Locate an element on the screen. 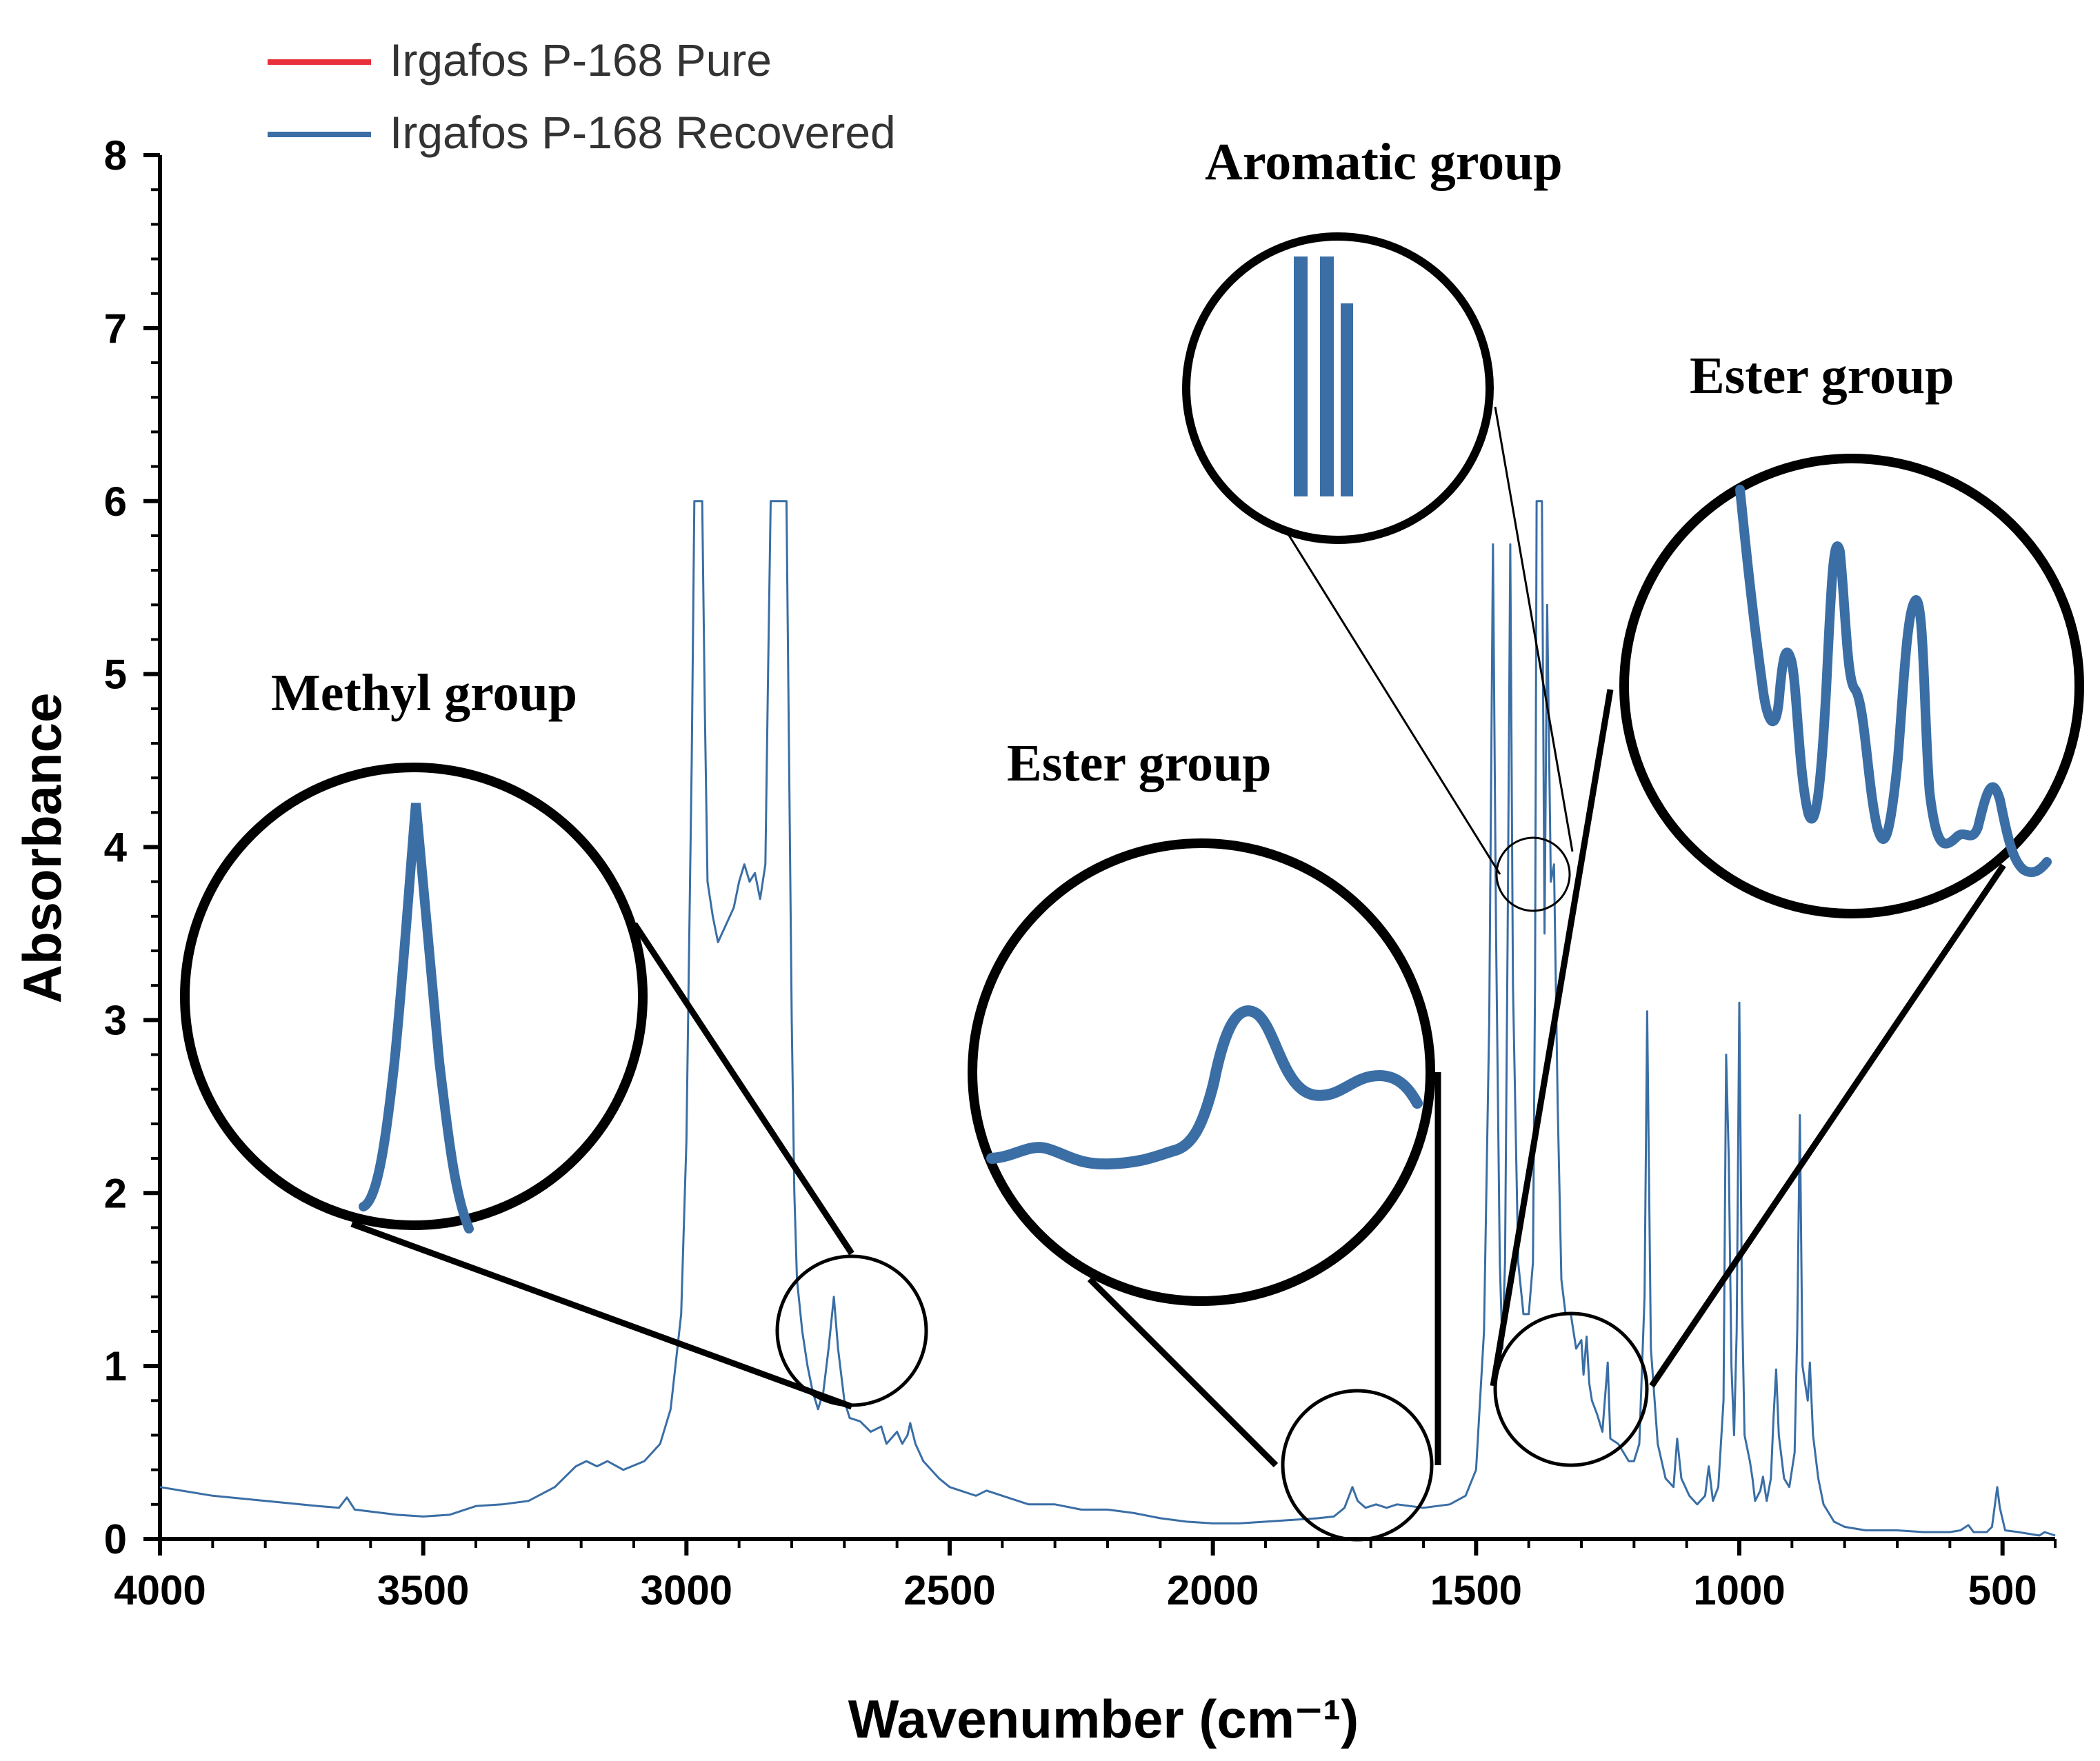 Image resolution: width=2100 pixels, height=1761 pixels. connector-ester2-right is located at coordinates (1828, 1125).